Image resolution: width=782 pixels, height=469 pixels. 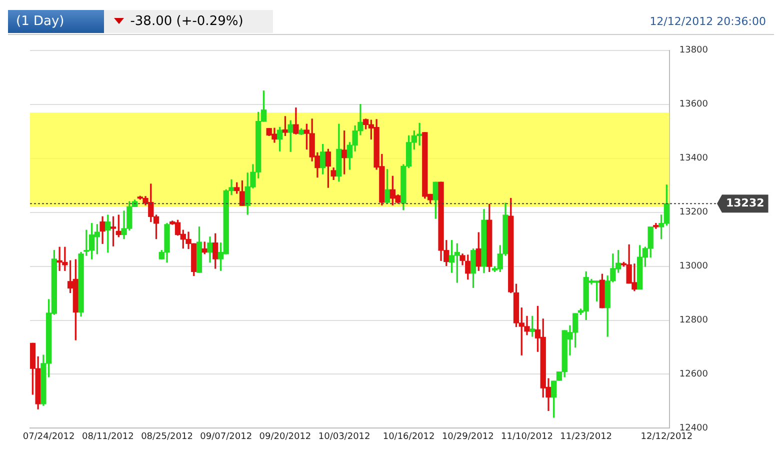 What do you see at coordinates (693, 105) in the screenshot?
I see `y-tick-label: 13600` at bounding box center [693, 105].